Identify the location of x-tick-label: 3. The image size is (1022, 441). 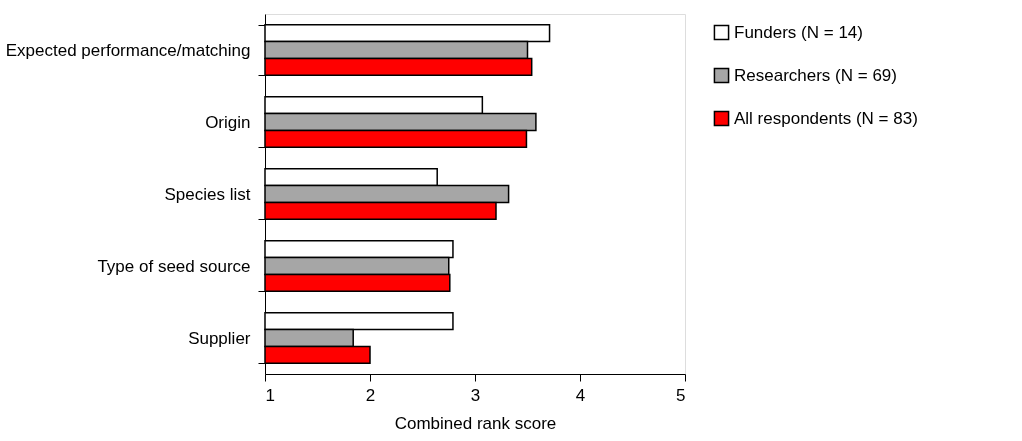
(475, 395).